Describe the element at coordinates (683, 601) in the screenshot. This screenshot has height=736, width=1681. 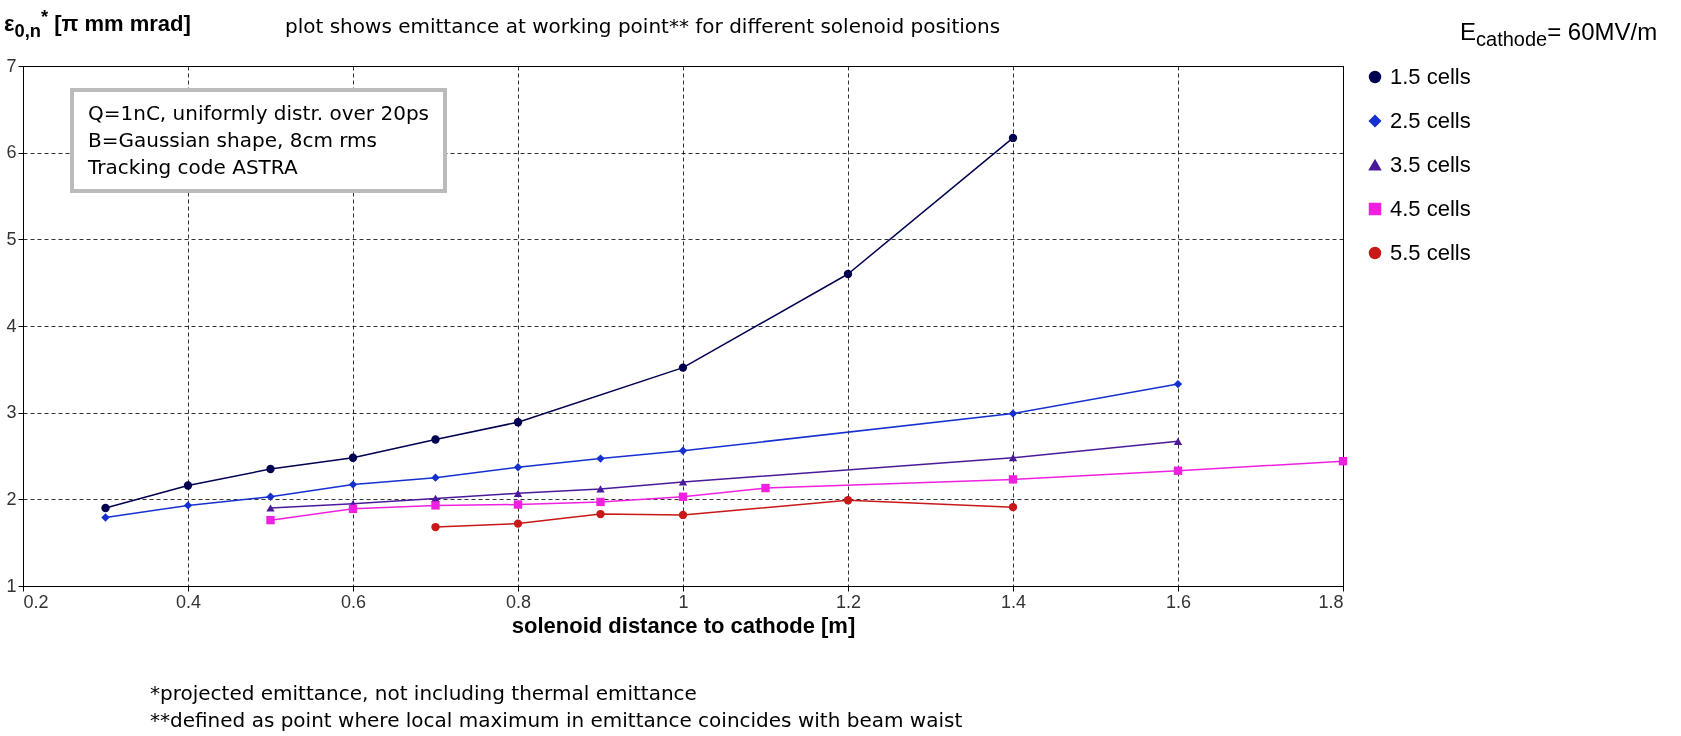
I see `x-tick-label: 1` at that location.